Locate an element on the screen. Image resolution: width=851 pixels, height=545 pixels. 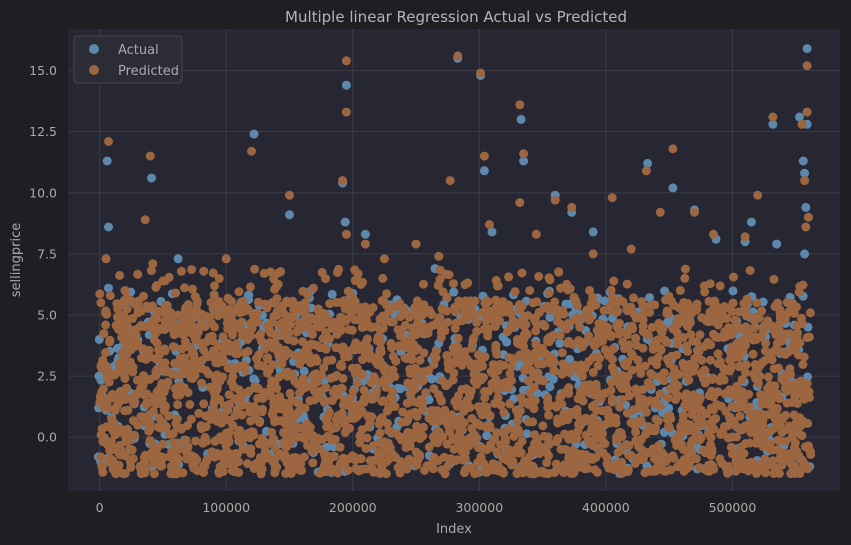
x-tick-label: 400000 is located at coordinates (606, 507).